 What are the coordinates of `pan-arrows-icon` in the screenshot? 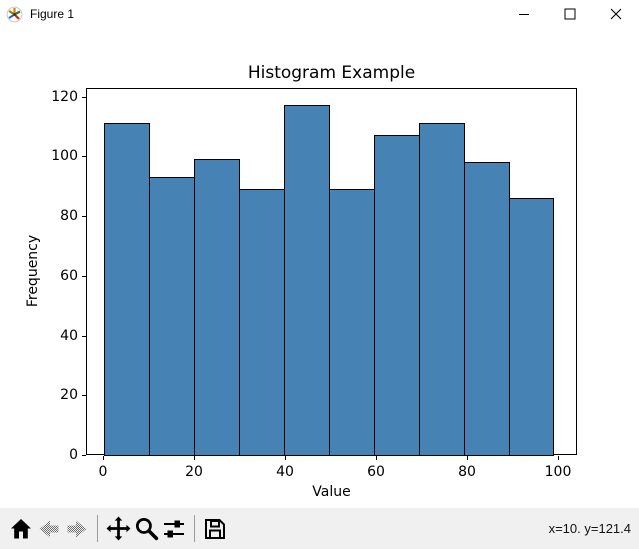 It's located at (118, 528).